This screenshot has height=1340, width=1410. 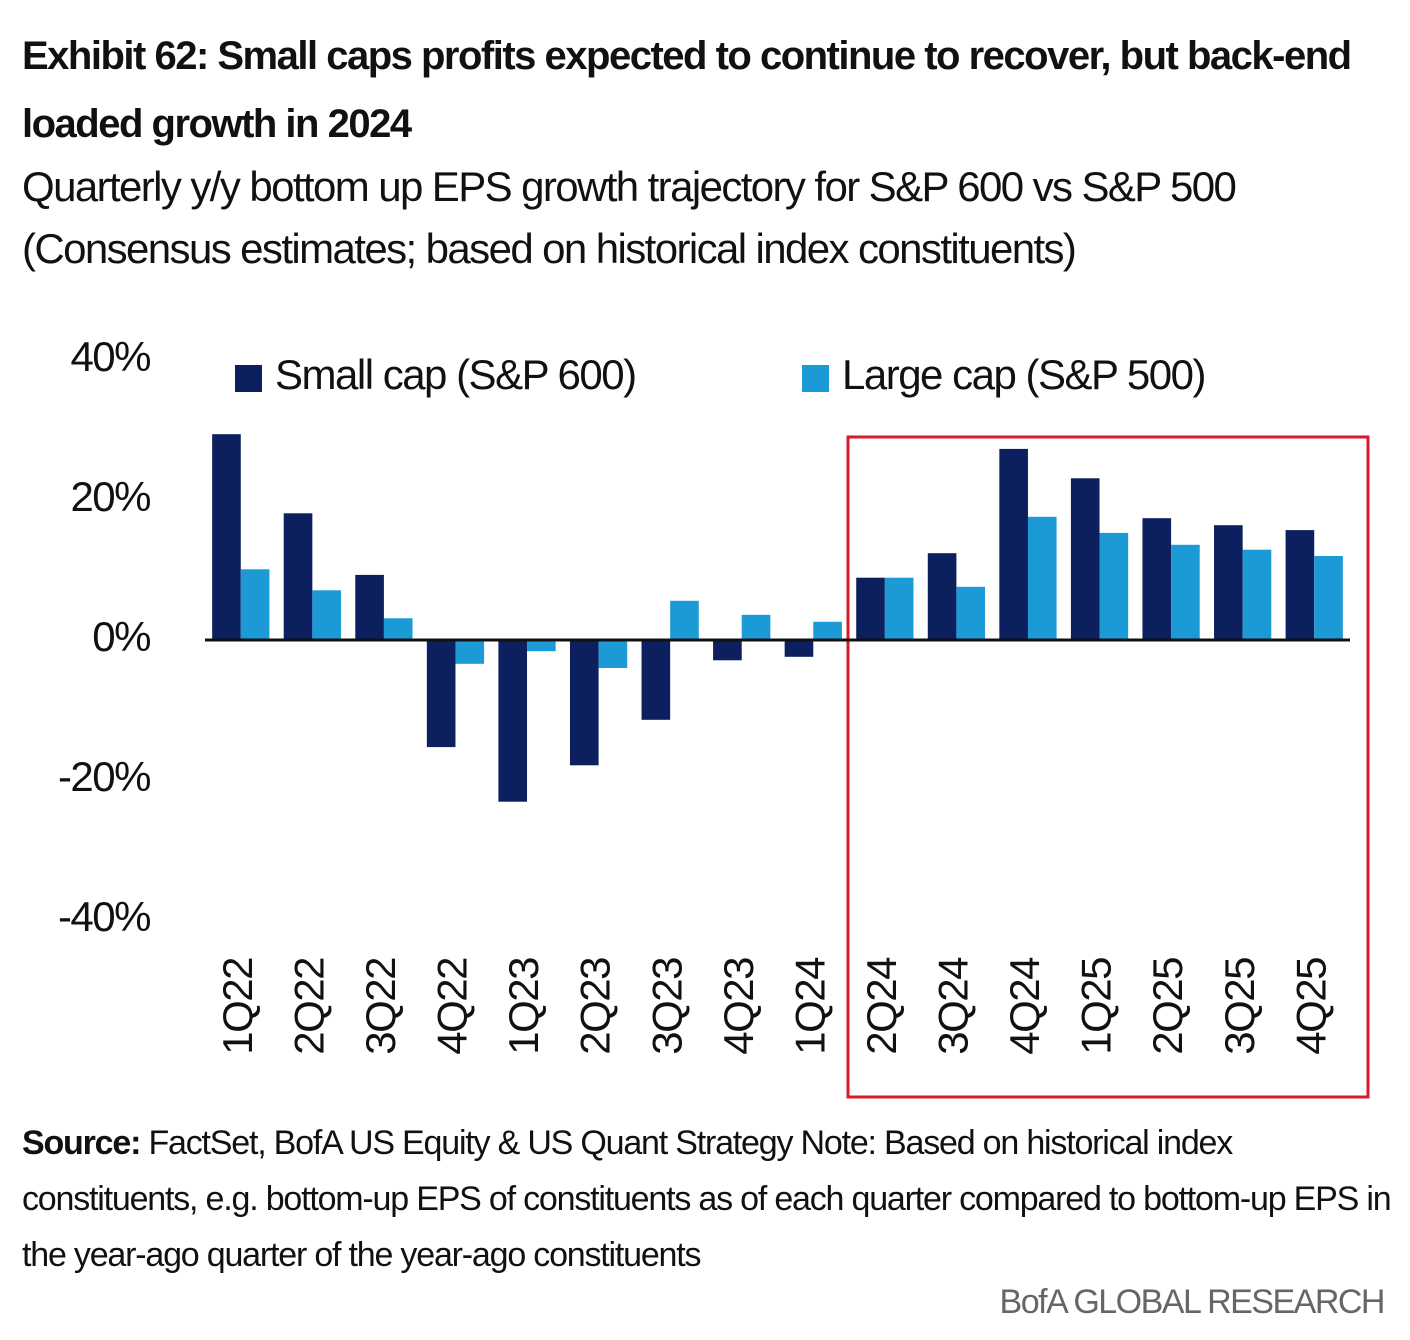 I want to click on x-tick-label: 2Q24, so click(x=881, y=1006).